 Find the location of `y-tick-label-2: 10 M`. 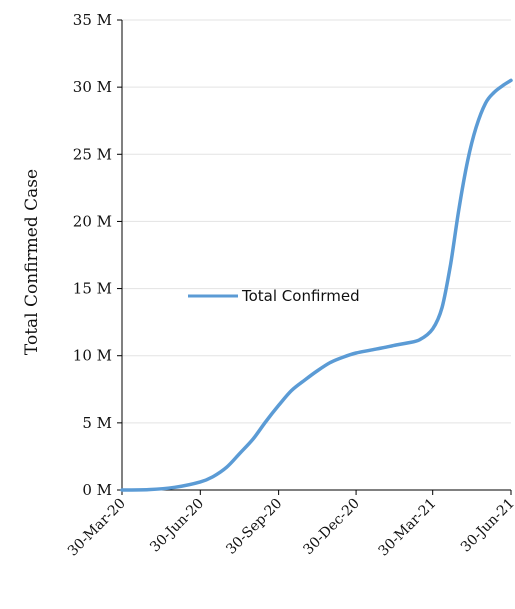

y-tick-label-2: 10 M is located at coordinates (92, 356).